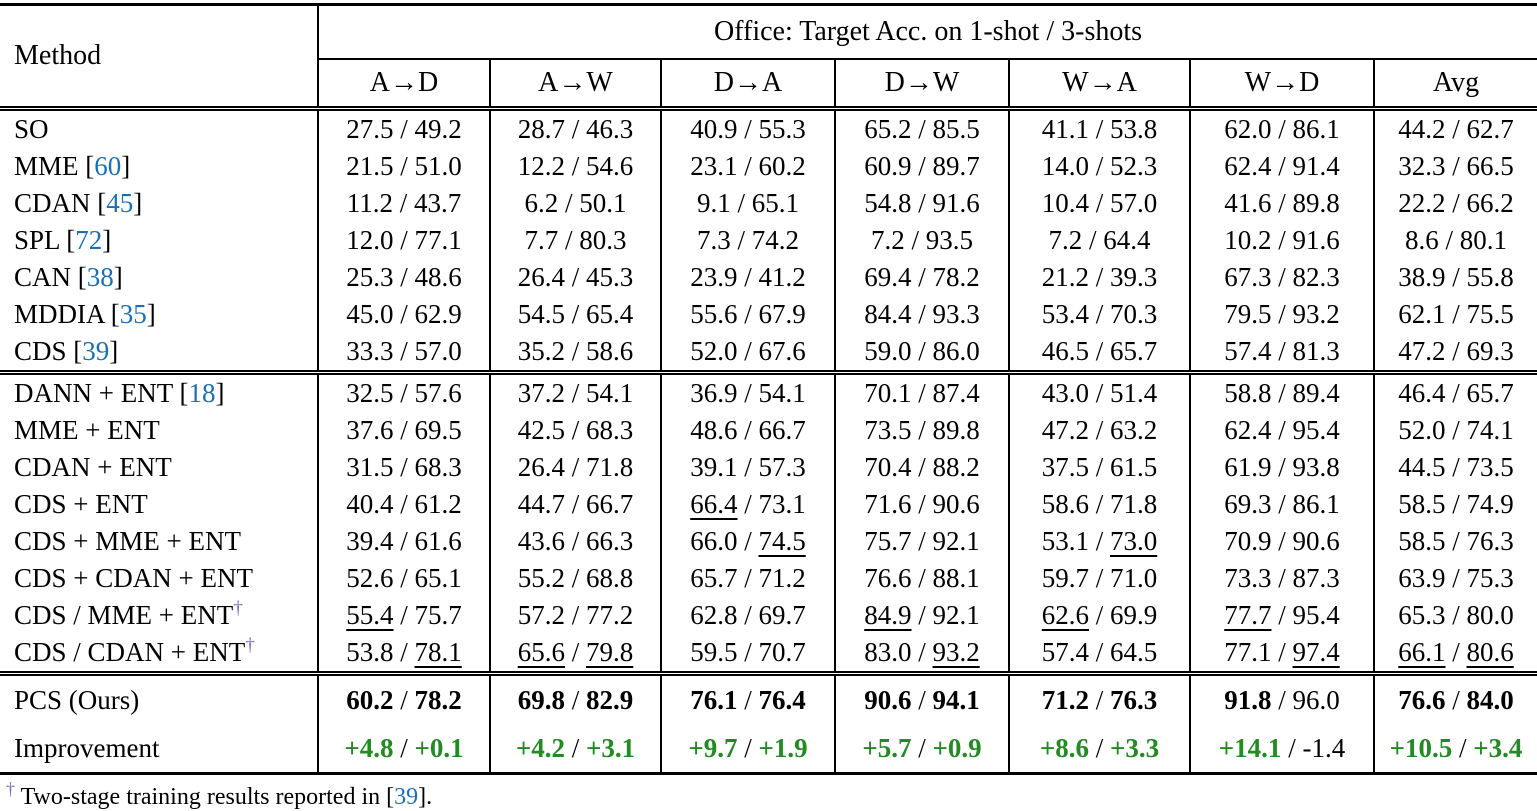  Describe the element at coordinates (714, 277) in the screenshot. I see `value-1shot: 23.9` at that location.